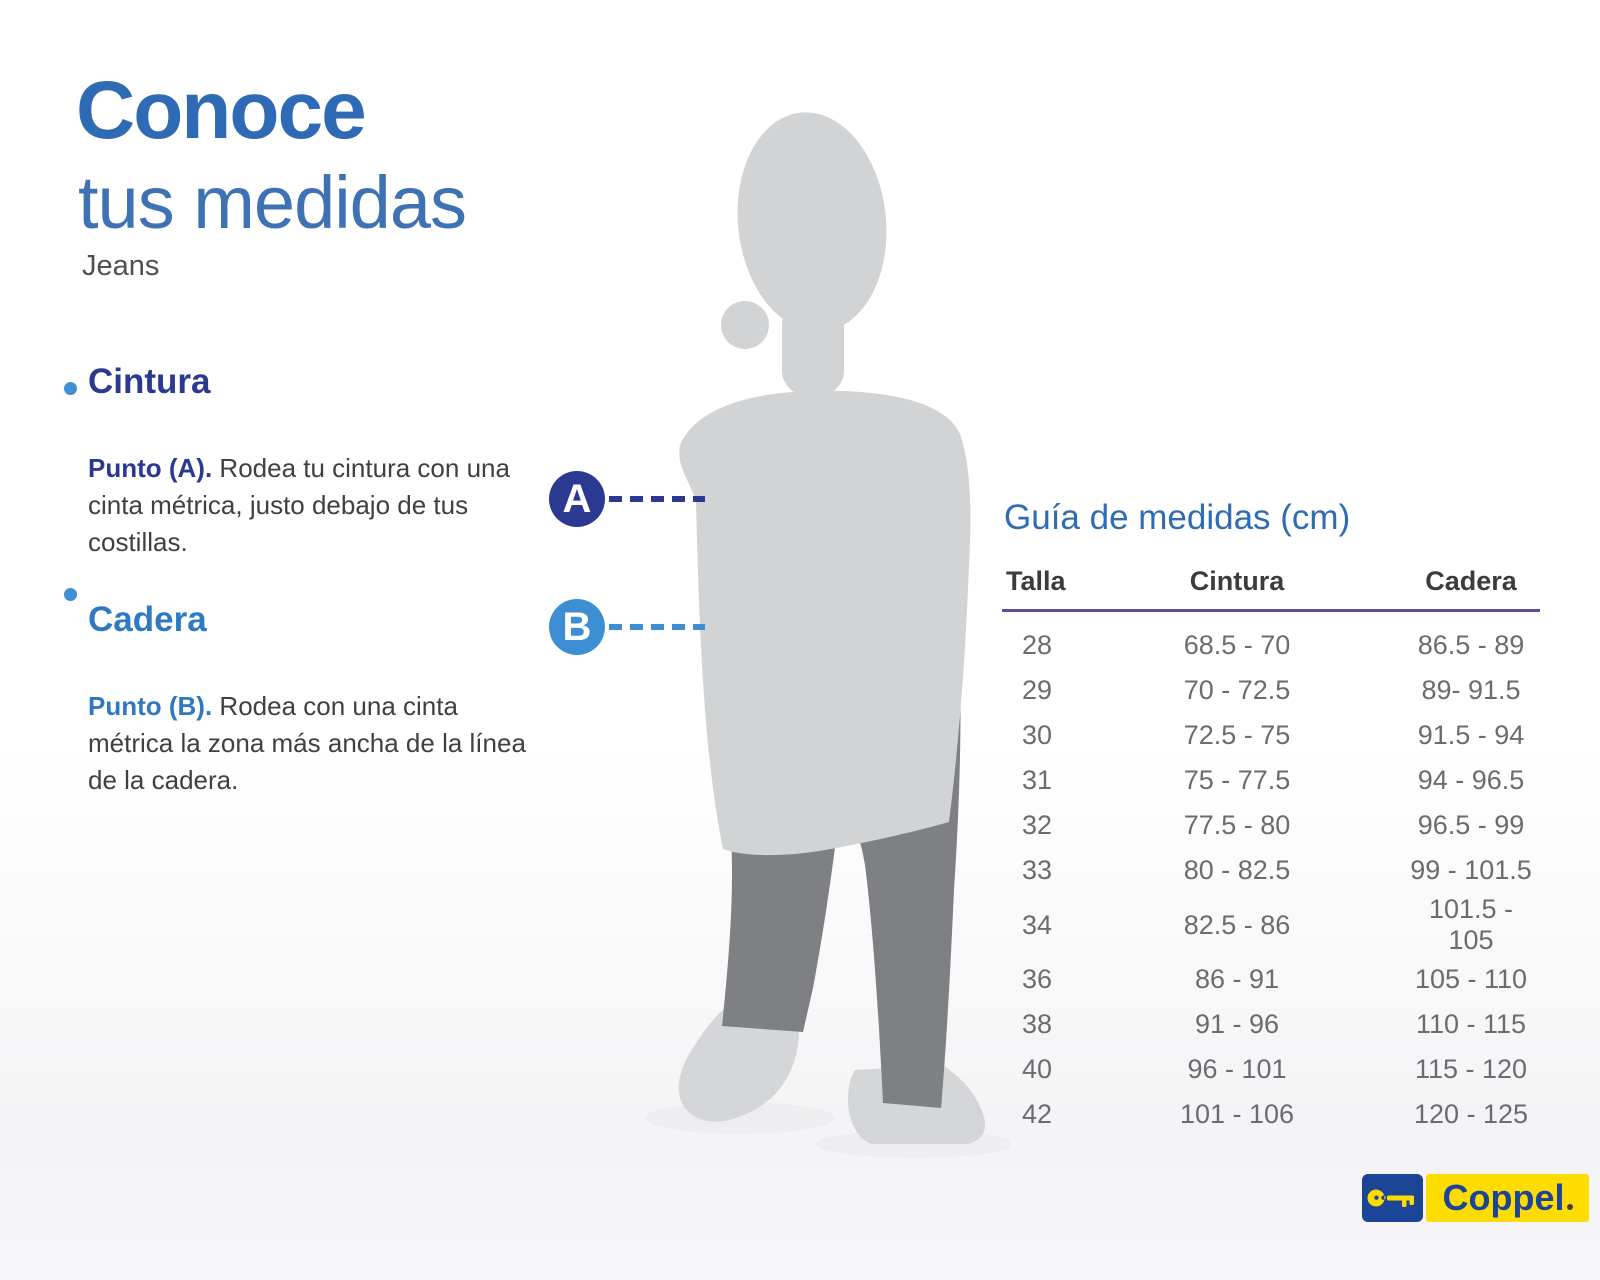  Describe the element at coordinates (1037, 735) in the screenshot. I see `size-cell: 30` at that location.